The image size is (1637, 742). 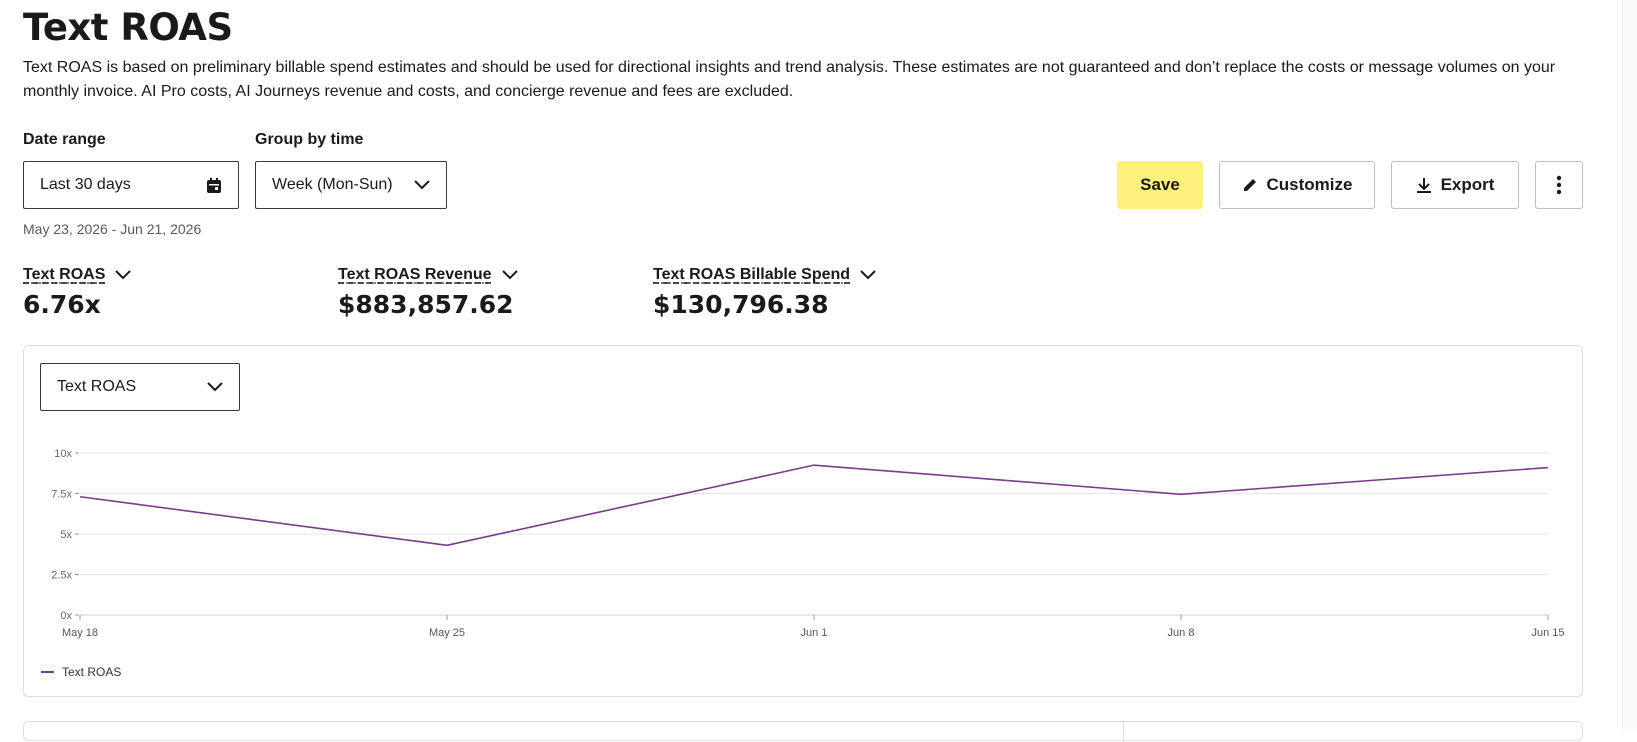 I want to click on date-range-subtitle: May 23, 2026 - Jun 21, 2026, so click(x=112, y=229).